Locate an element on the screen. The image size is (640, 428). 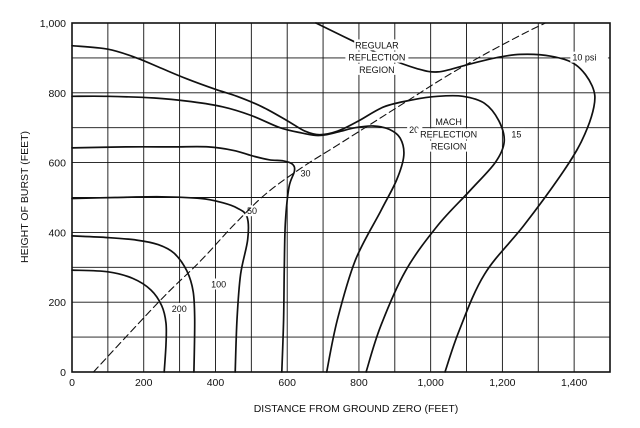
x-tick-label: 400 is located at coordinates (216, 383).